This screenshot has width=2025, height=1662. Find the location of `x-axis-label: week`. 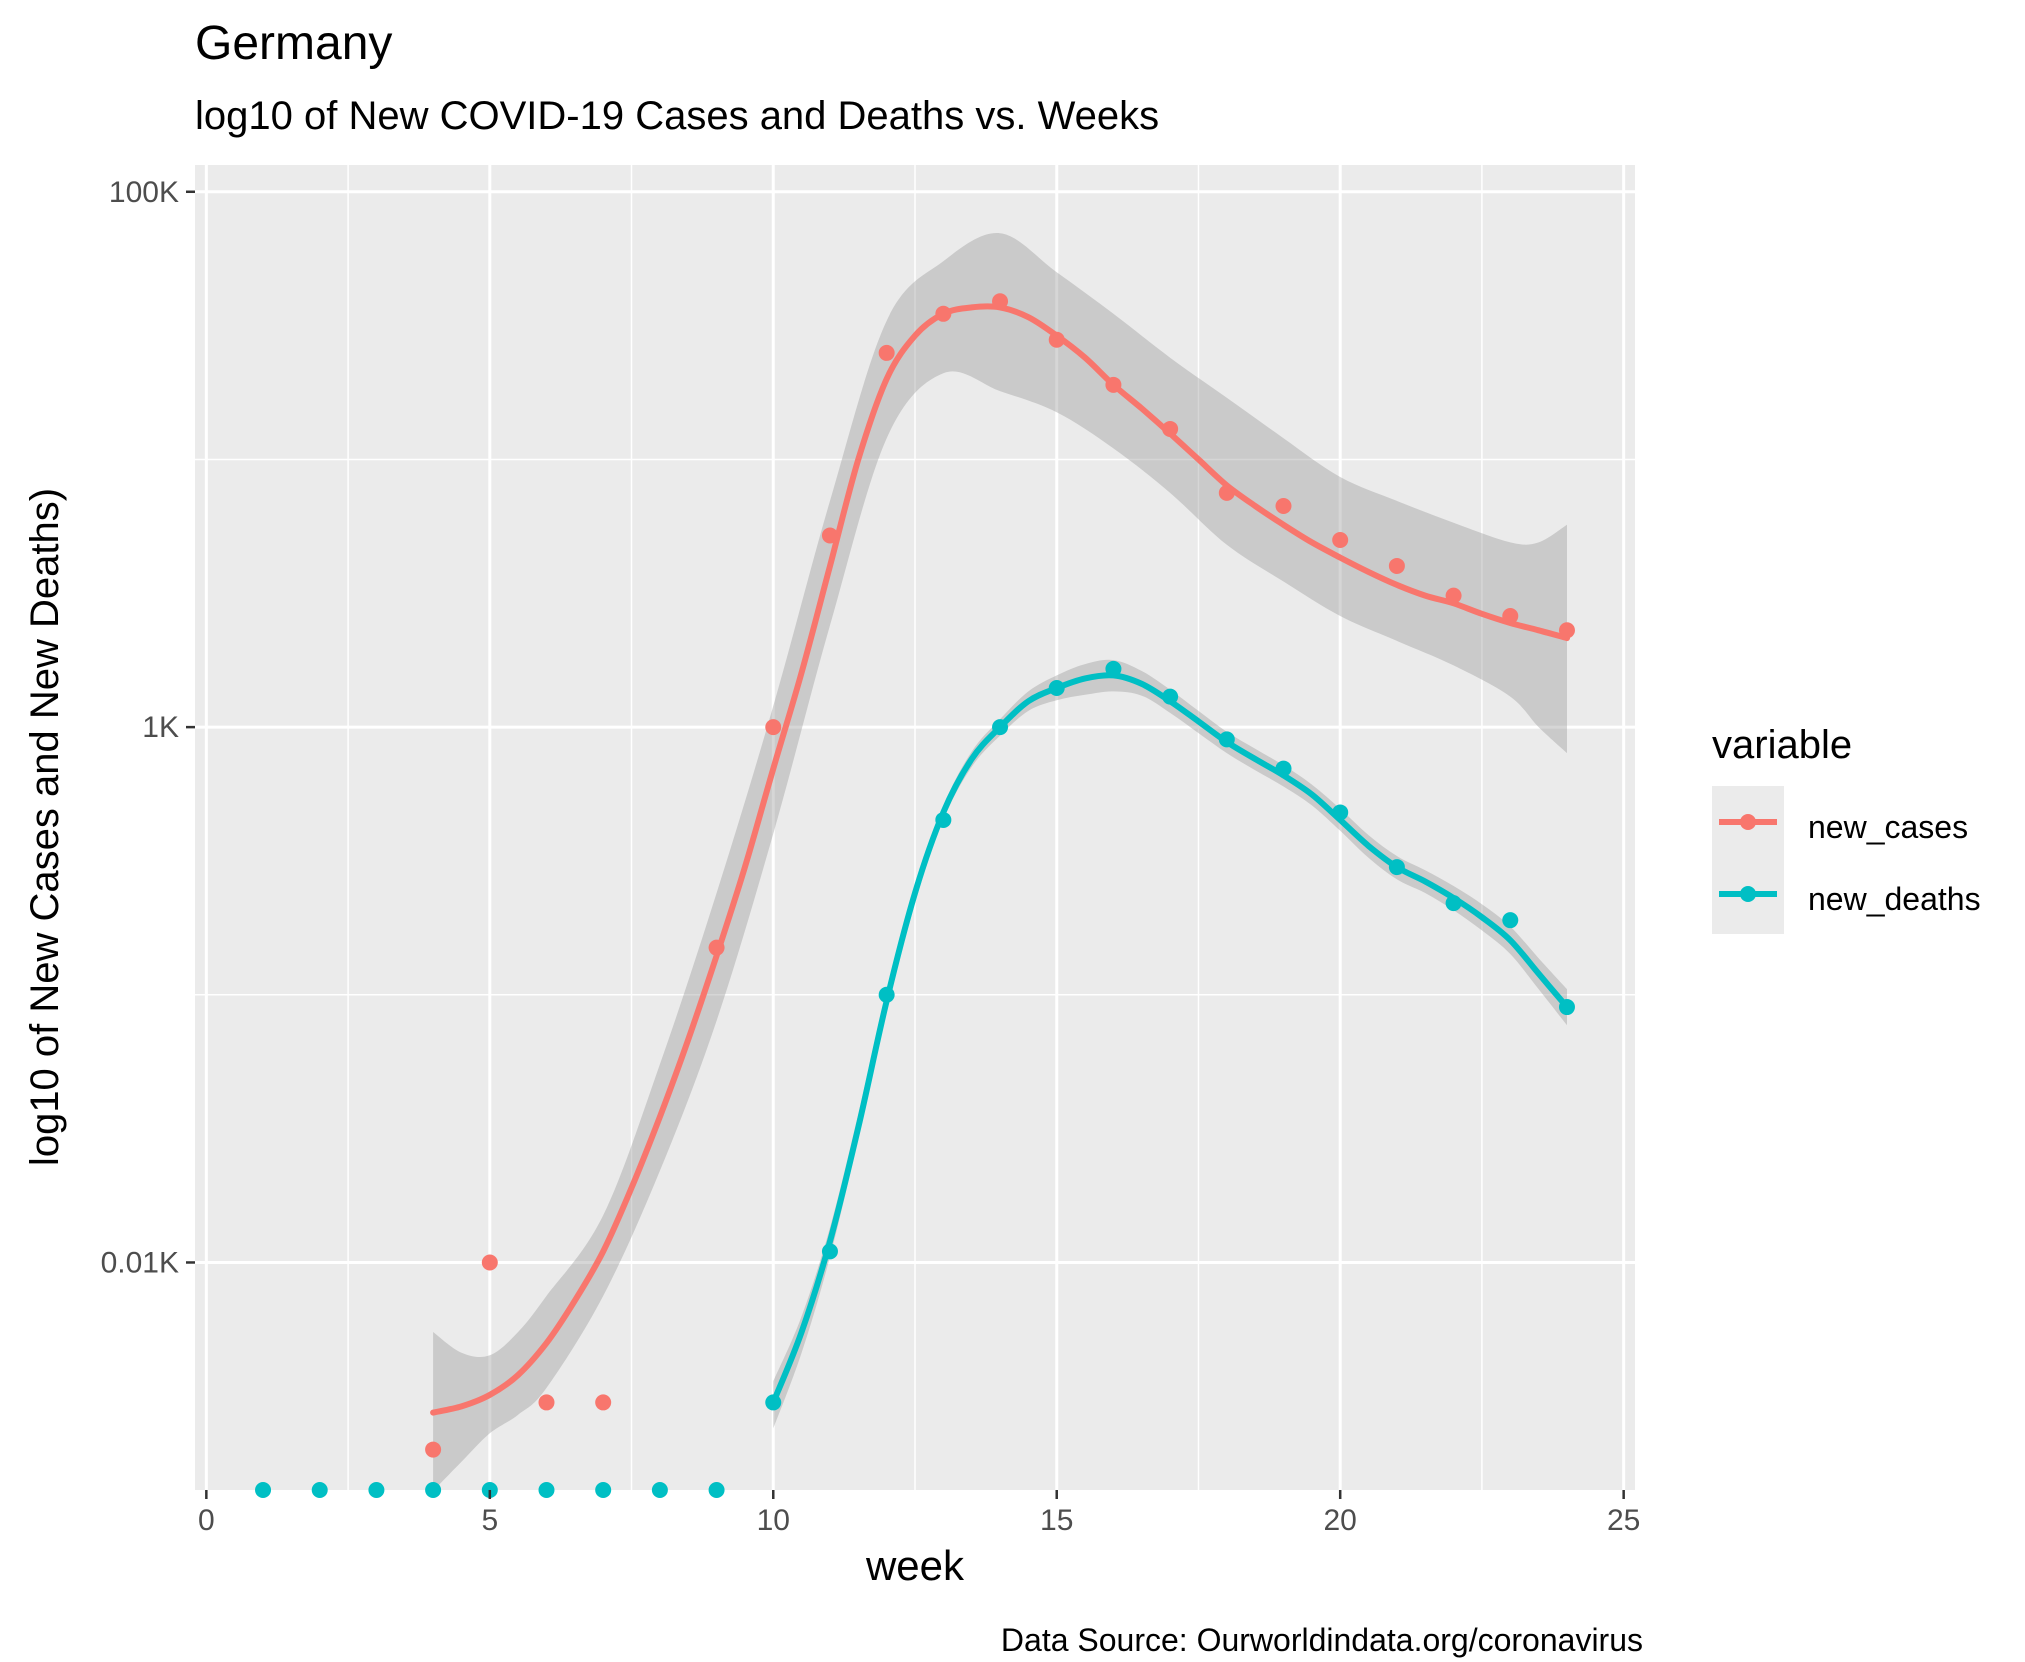

x-axis-label: week is located at coordinates (915, 1565).